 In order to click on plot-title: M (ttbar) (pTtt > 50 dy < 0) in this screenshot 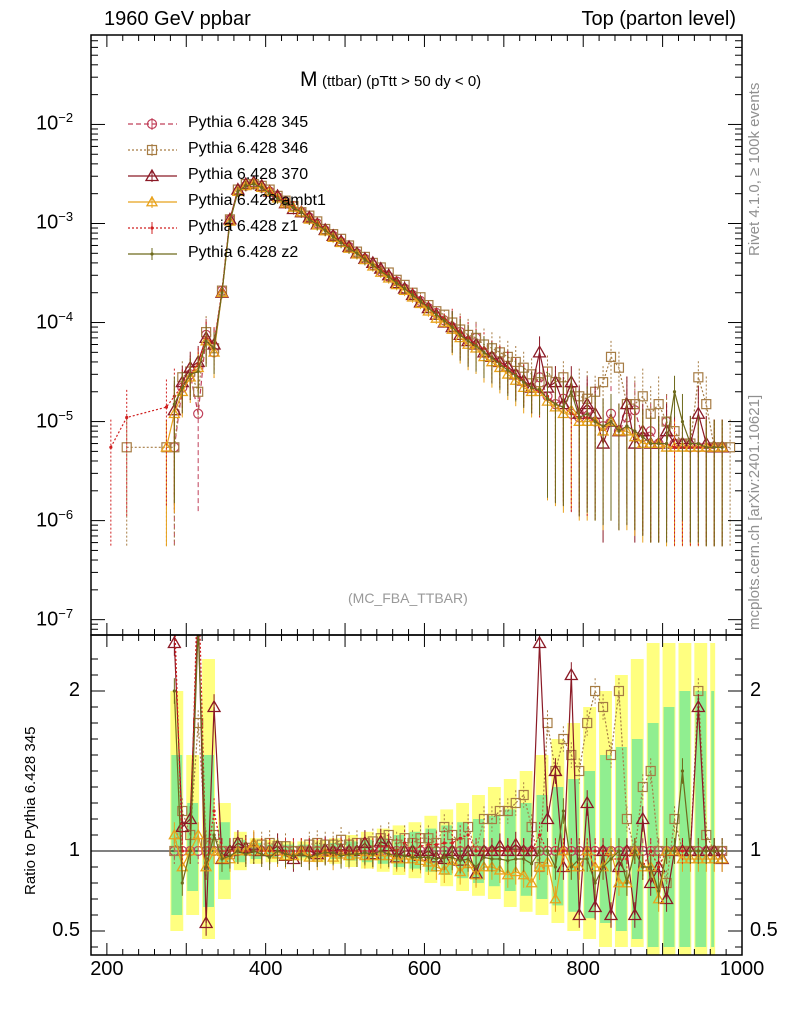, I will do `click(390, 80)`.